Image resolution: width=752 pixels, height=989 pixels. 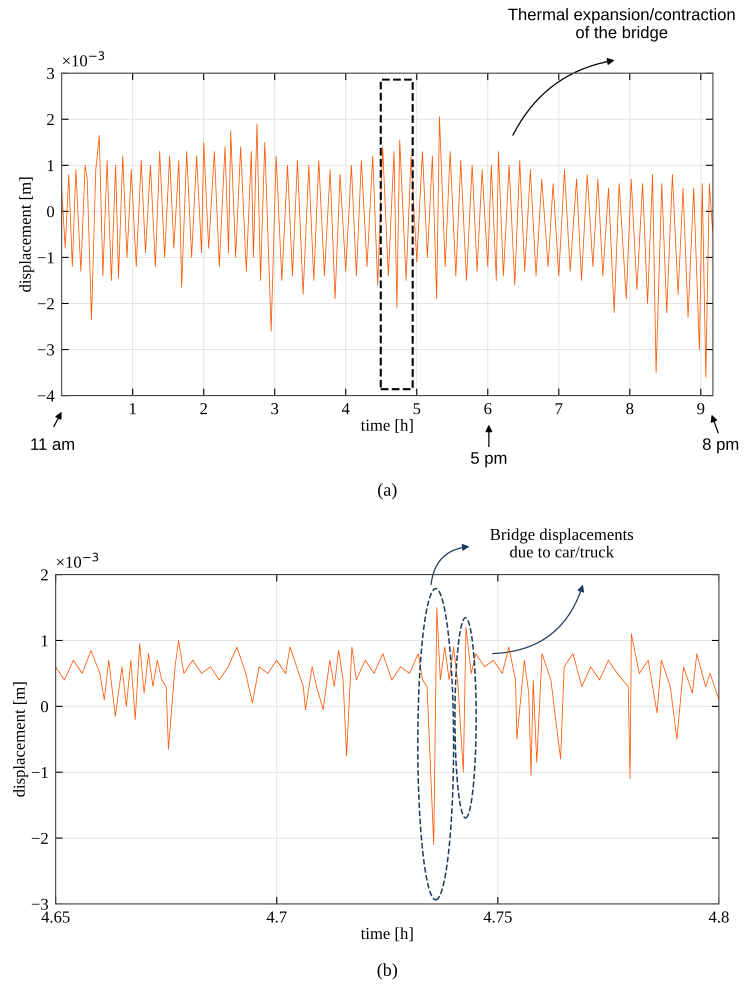 What do you see at coordinates (276, 917) in the screenshot?
I see `x-tick-label: 4.7` at bounding box center [276, 917].